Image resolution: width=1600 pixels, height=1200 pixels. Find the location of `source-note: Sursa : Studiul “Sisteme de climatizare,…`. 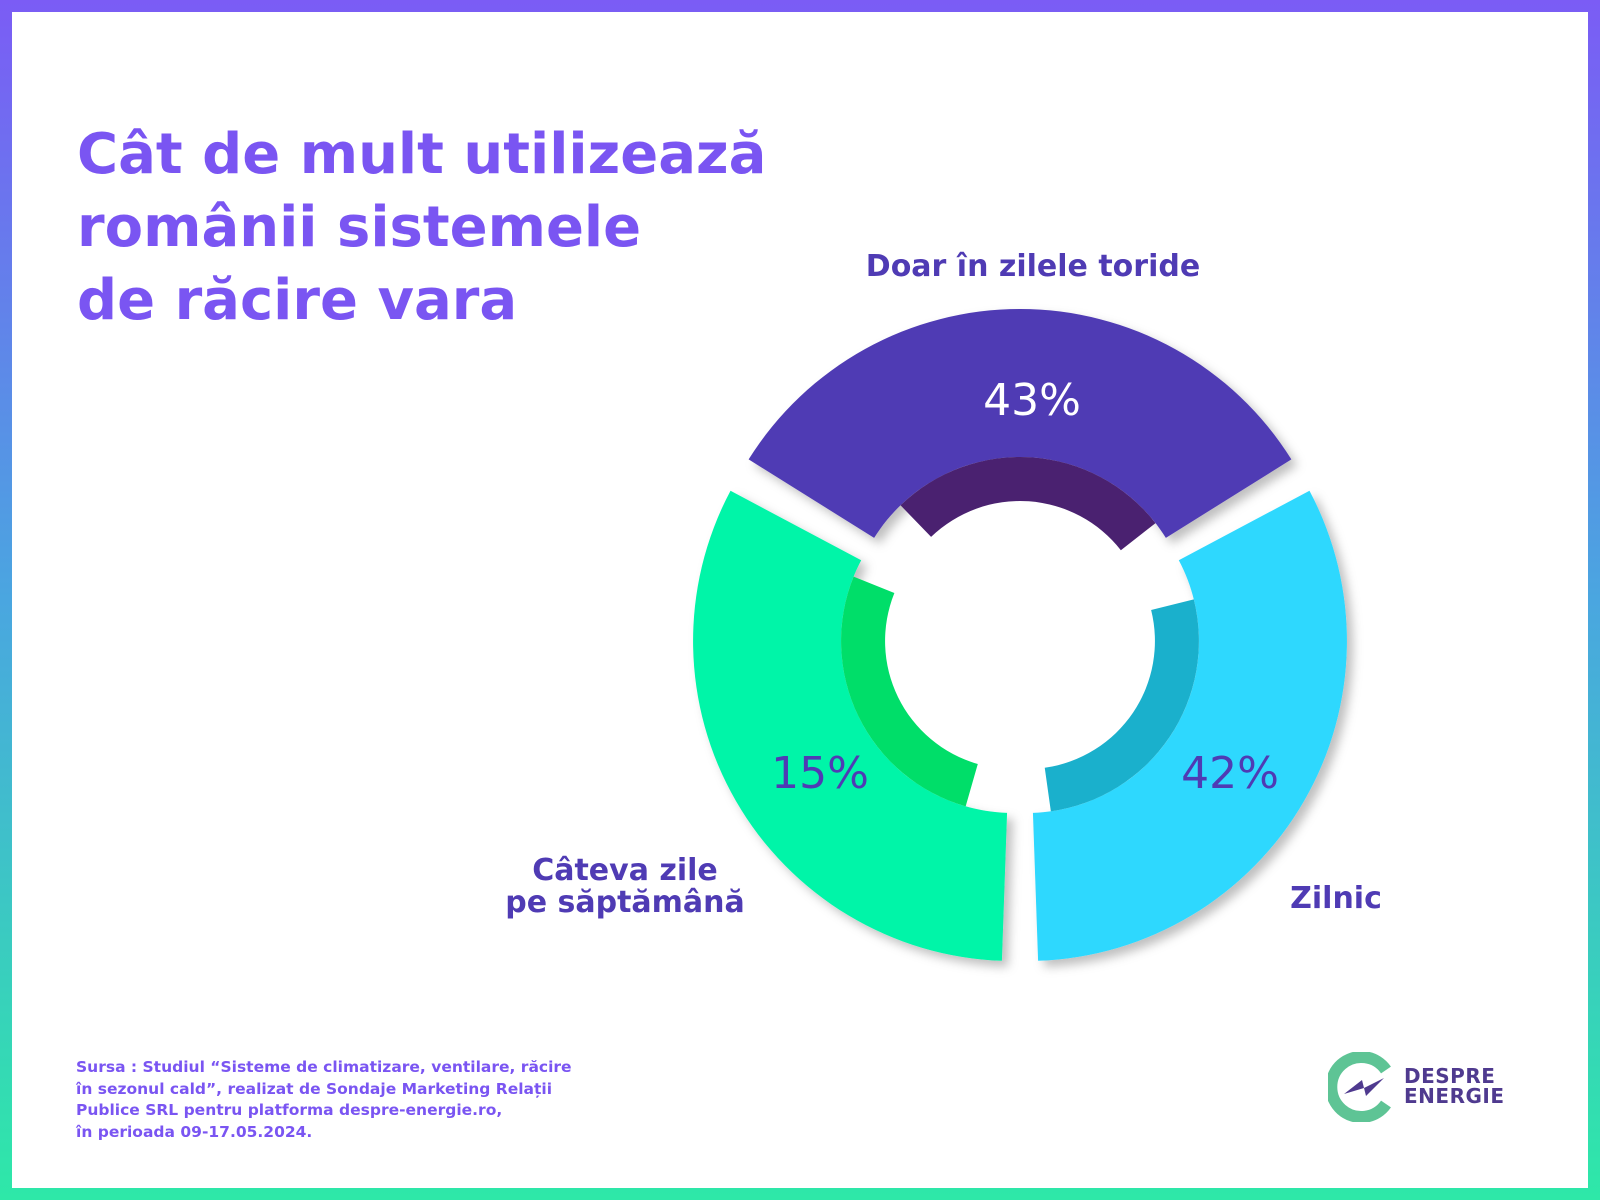

source-note: Sursa : Studiul “Sisteme de climatizare,… is located at coordinates (324, 1100).